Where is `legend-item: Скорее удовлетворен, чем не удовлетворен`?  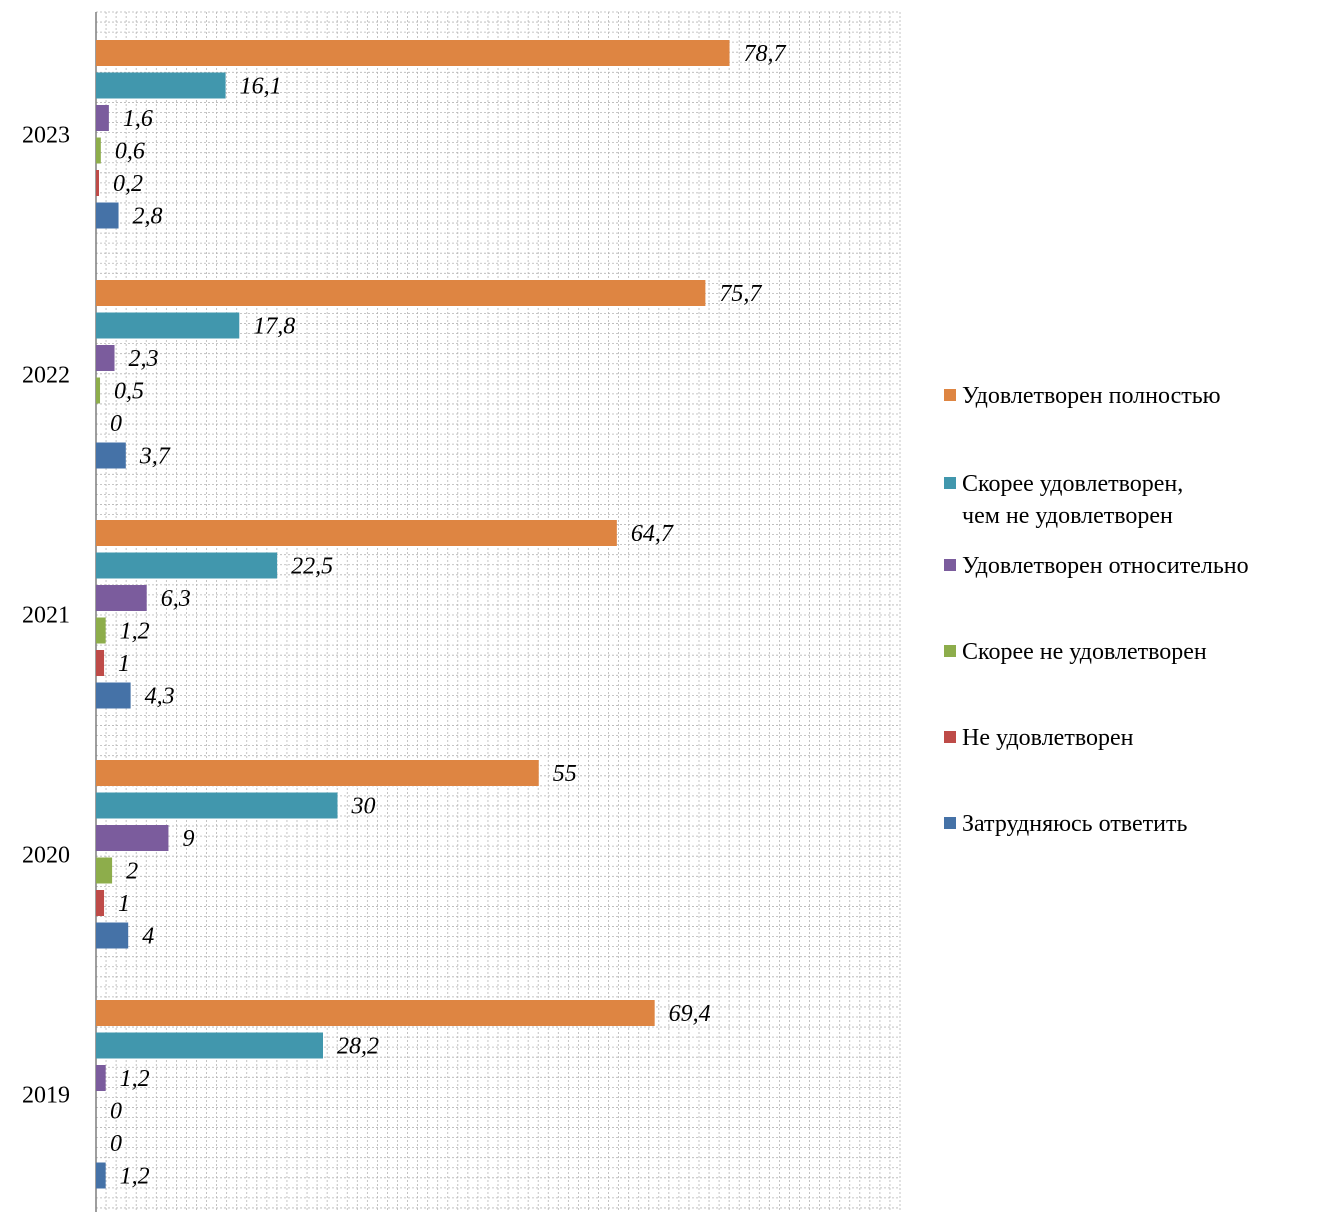
legend-item: Скорее удовлетворен, чем не удовлетворен is located at coordinates (1063, 500).